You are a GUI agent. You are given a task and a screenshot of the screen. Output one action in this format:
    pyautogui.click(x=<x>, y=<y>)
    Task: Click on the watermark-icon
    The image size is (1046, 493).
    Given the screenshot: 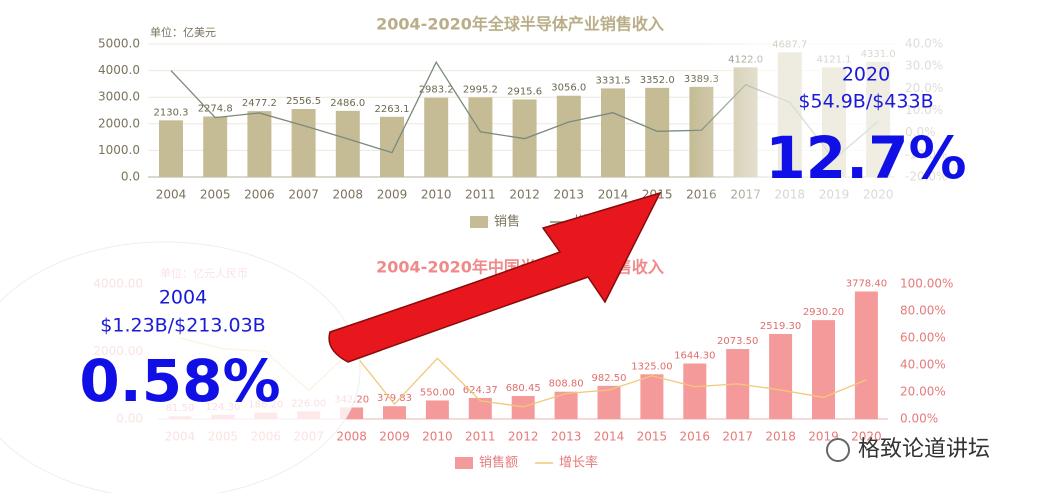 What is the action you would take?
    pyautogui.click(x=838, y=450)
    